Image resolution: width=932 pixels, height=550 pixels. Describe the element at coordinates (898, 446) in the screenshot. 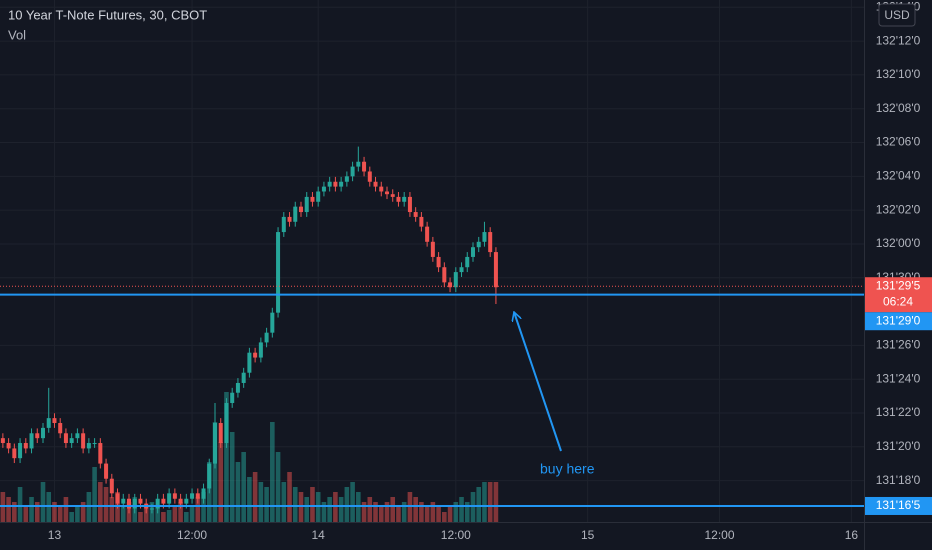

I see `y-tick-label: 131'20'0` at that location.